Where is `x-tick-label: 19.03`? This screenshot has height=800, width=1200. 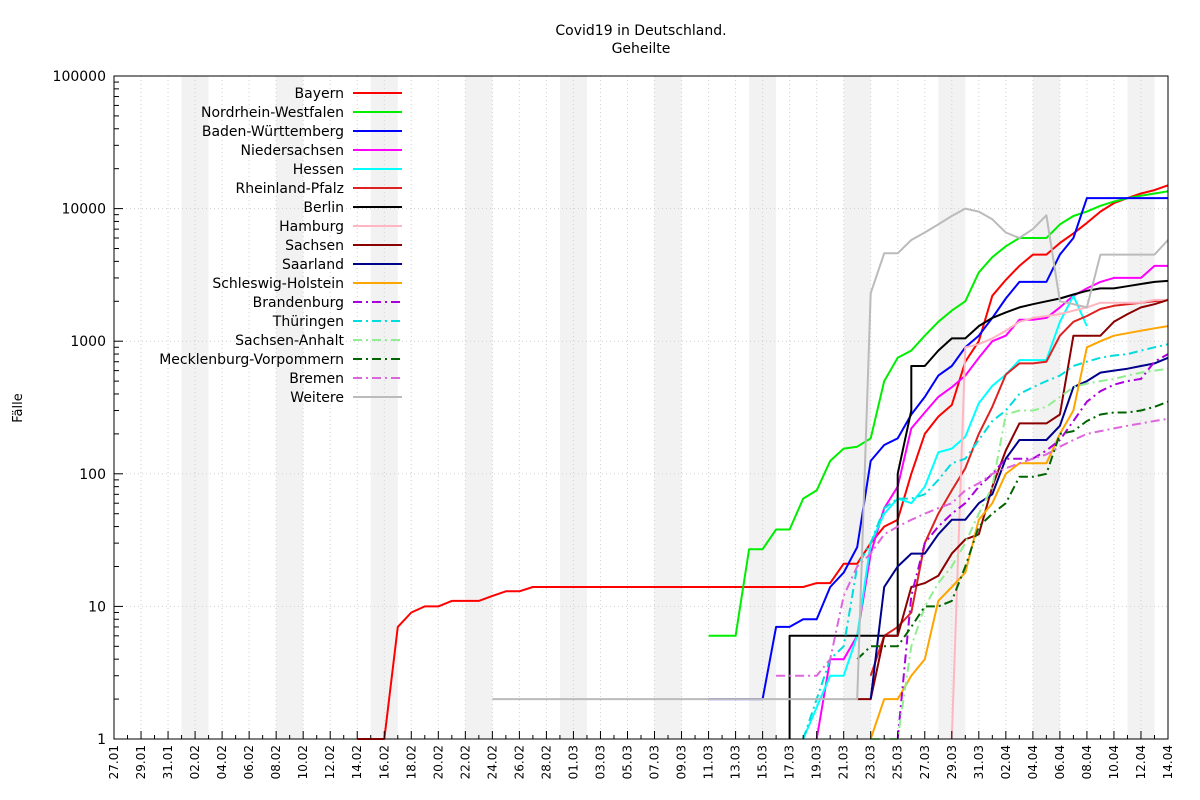 x-tick-label: 19.03 is located at coordinates (817, 762).